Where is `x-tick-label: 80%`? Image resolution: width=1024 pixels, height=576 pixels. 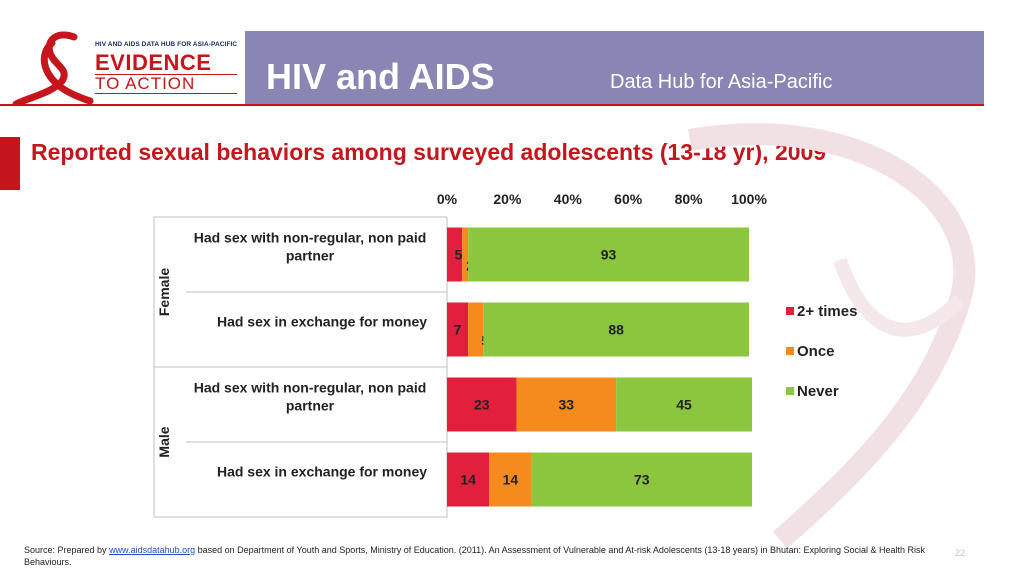
x-tick-label: 80% is located at coordinates (689, 199).